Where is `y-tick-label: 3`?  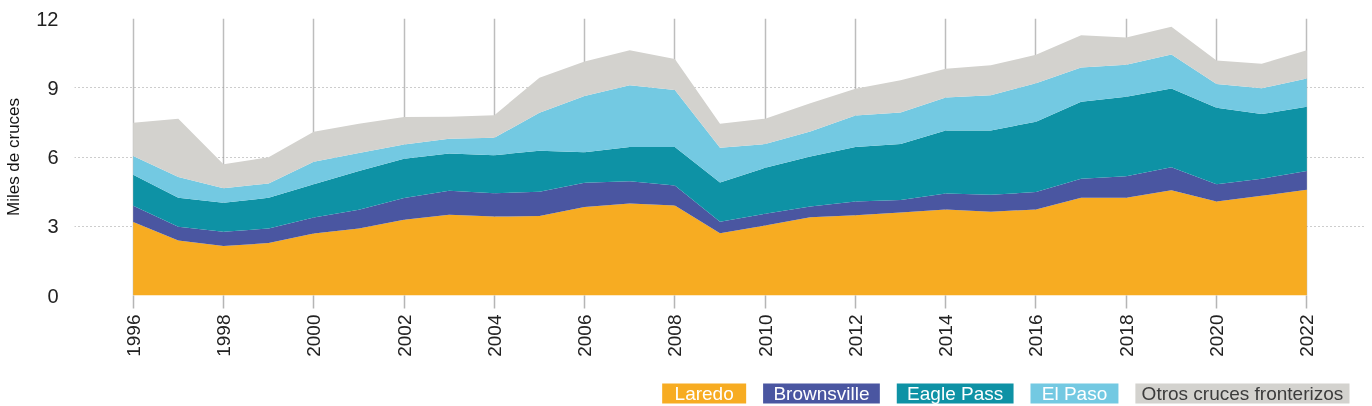 y-tick-label: 3 is located at coordinates (53, 226).